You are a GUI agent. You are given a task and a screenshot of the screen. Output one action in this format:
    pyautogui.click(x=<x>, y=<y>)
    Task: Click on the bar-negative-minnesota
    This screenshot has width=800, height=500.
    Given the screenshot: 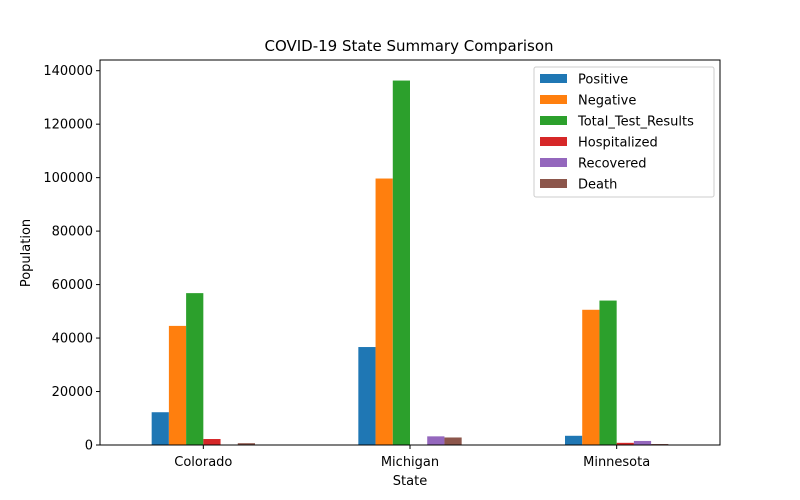 What is the action you would take?
    pyautogui.click(x=591, y=377)
    